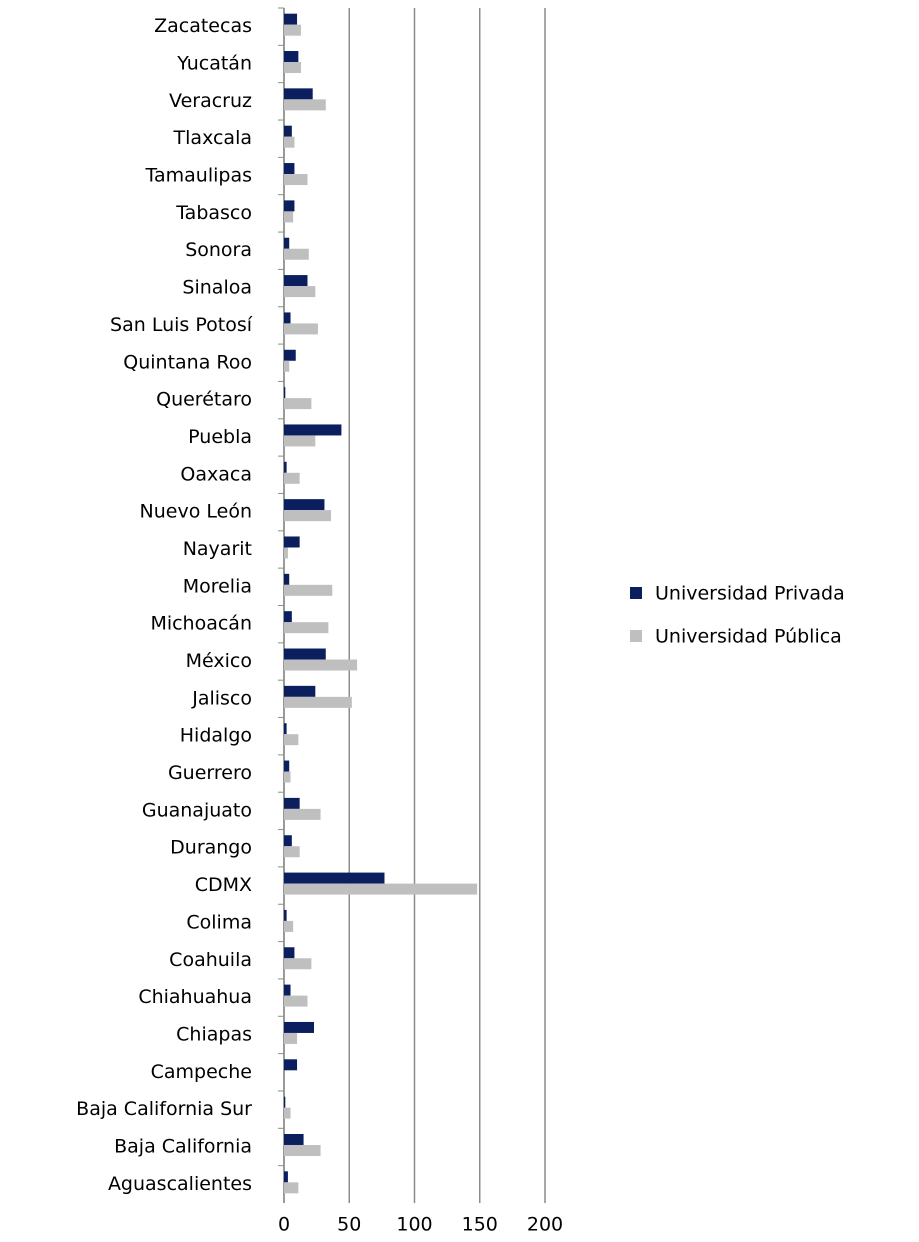 The height and width of the screenshot is (1242, 919). Describe the element at coordinates (210, 101) in the screenshot. I see `y-tick-label: Veracruz` at that location.